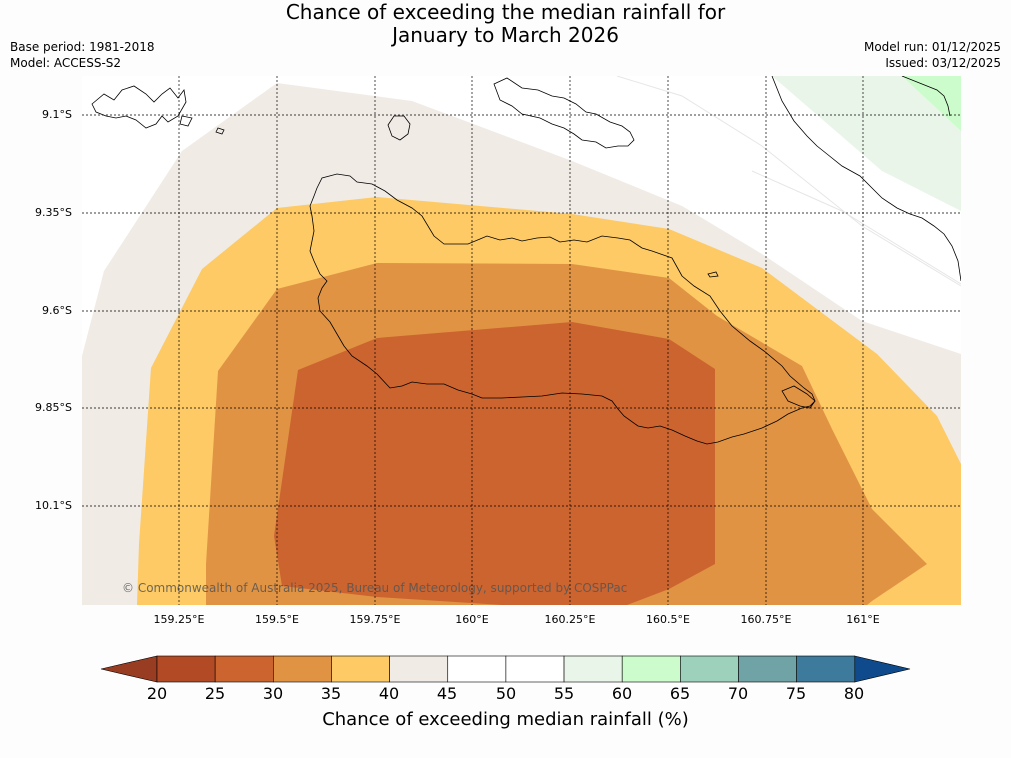  What do you see at coordinates (389, 693) in the screenshot?
I see `cb-tick-40: 40` at bounding box center [389, 693].